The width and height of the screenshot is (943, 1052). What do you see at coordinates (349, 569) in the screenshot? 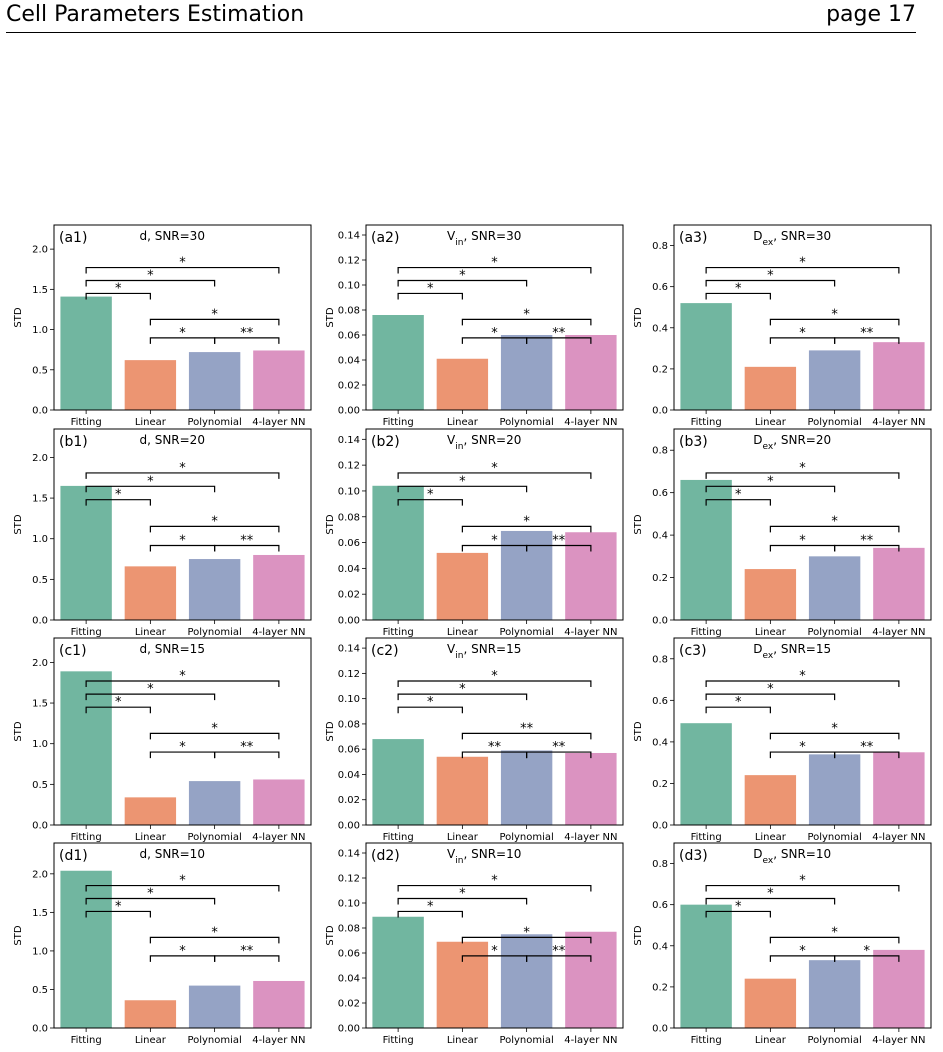
I see `y-tick-label: 0.04` at bounding box center [349, 569].